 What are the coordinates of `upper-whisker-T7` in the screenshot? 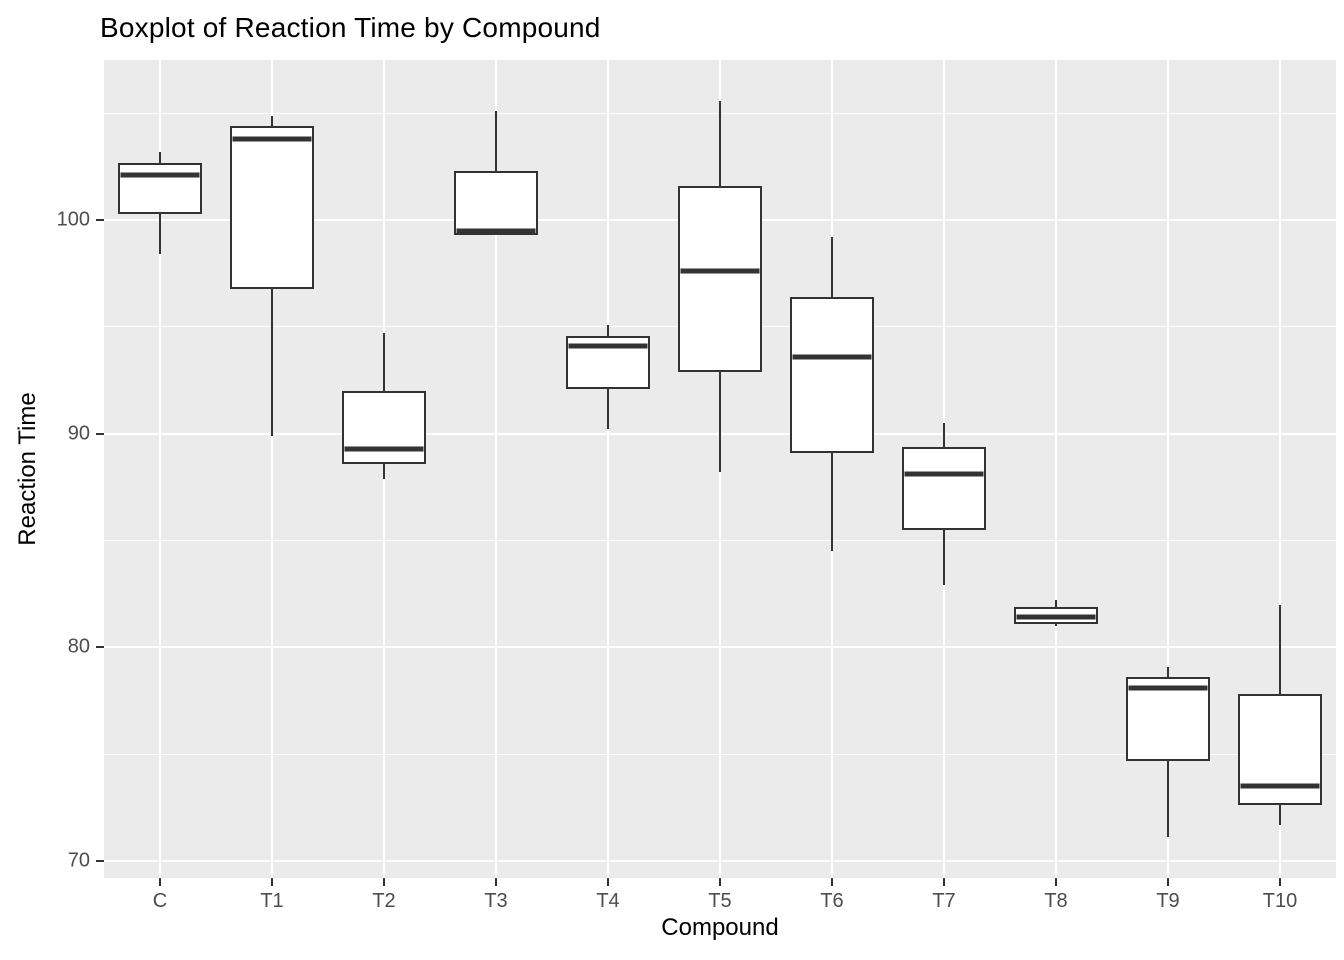 It's located at (944, 435).